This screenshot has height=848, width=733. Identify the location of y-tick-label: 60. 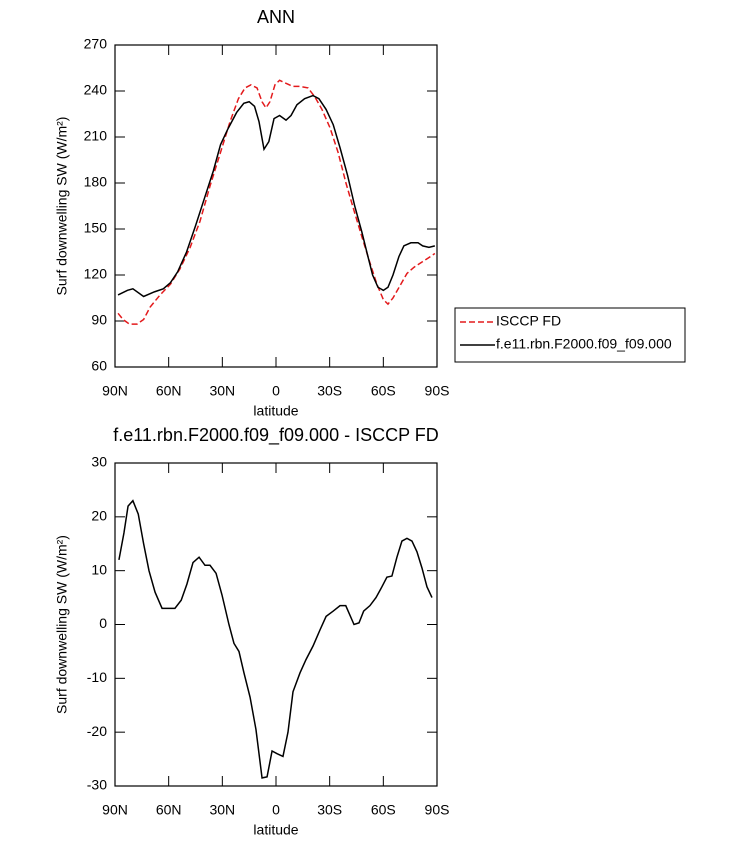
(99, 366).